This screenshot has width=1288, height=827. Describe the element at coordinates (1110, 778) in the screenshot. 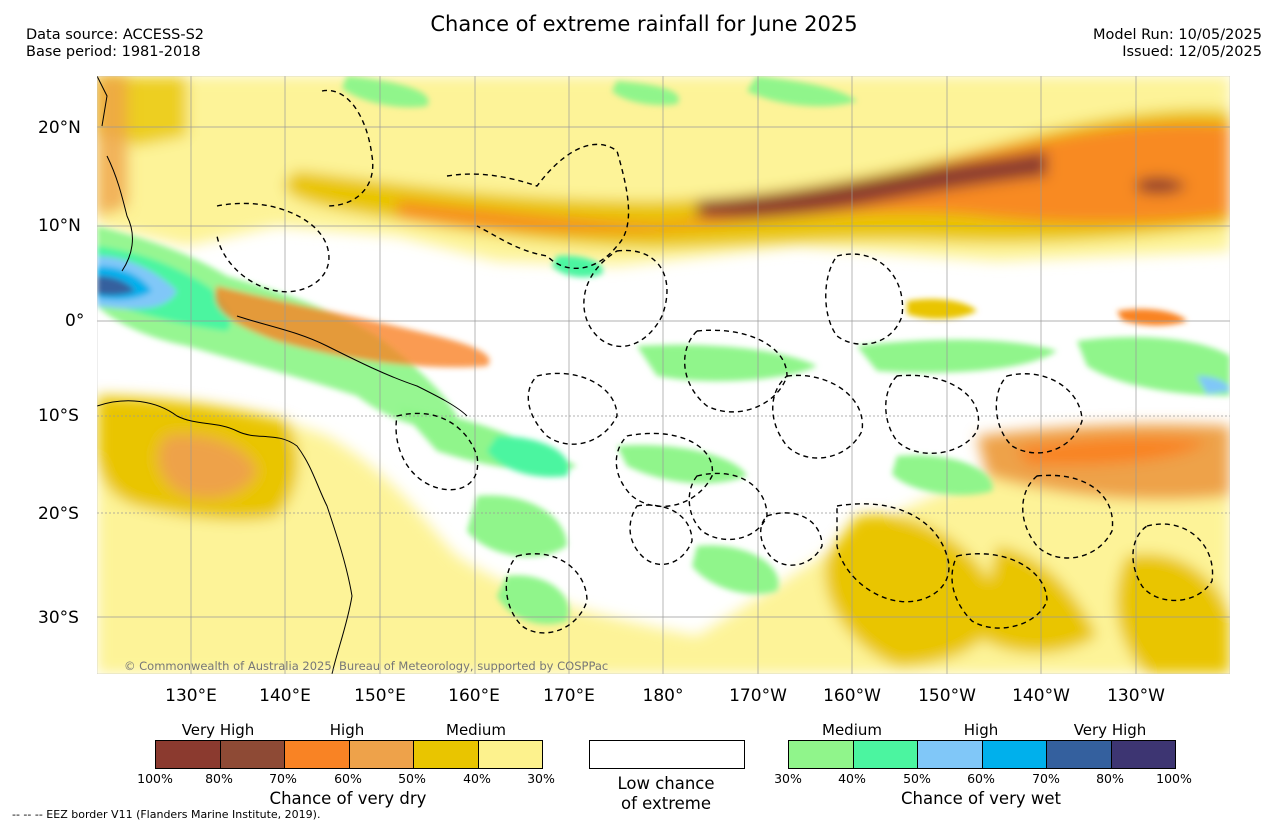

I see `wet-tick-80: 80%` at that location.